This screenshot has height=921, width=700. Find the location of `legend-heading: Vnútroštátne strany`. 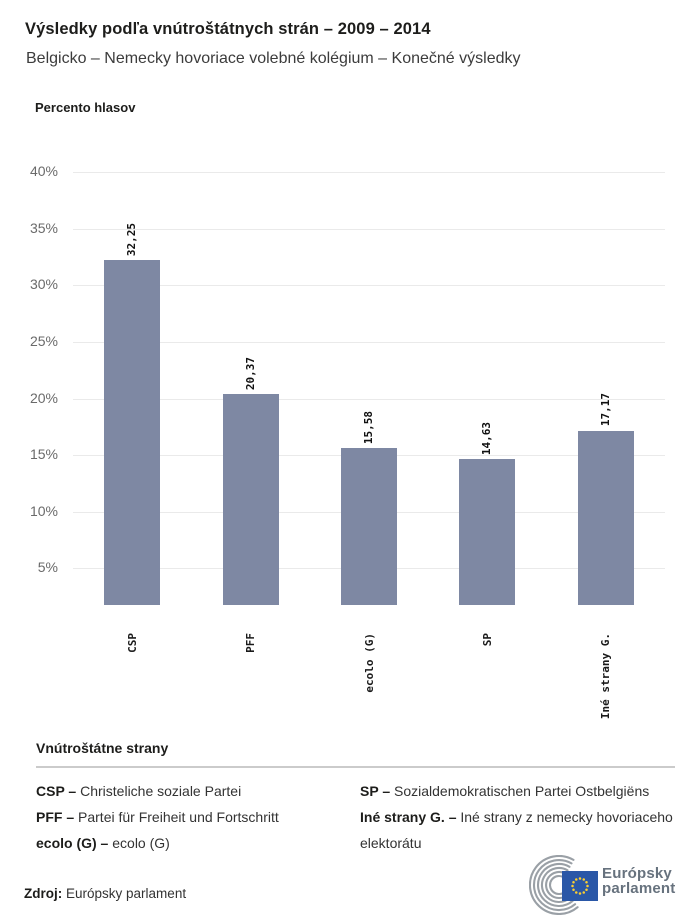

legend-heading: Vnútroštátne strany is located at coordinates (102, 748).